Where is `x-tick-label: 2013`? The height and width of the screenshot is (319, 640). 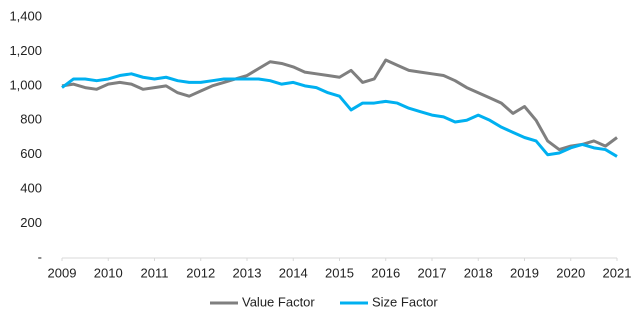
x-tick-label: 2013 is located at coordinates (247, 272).